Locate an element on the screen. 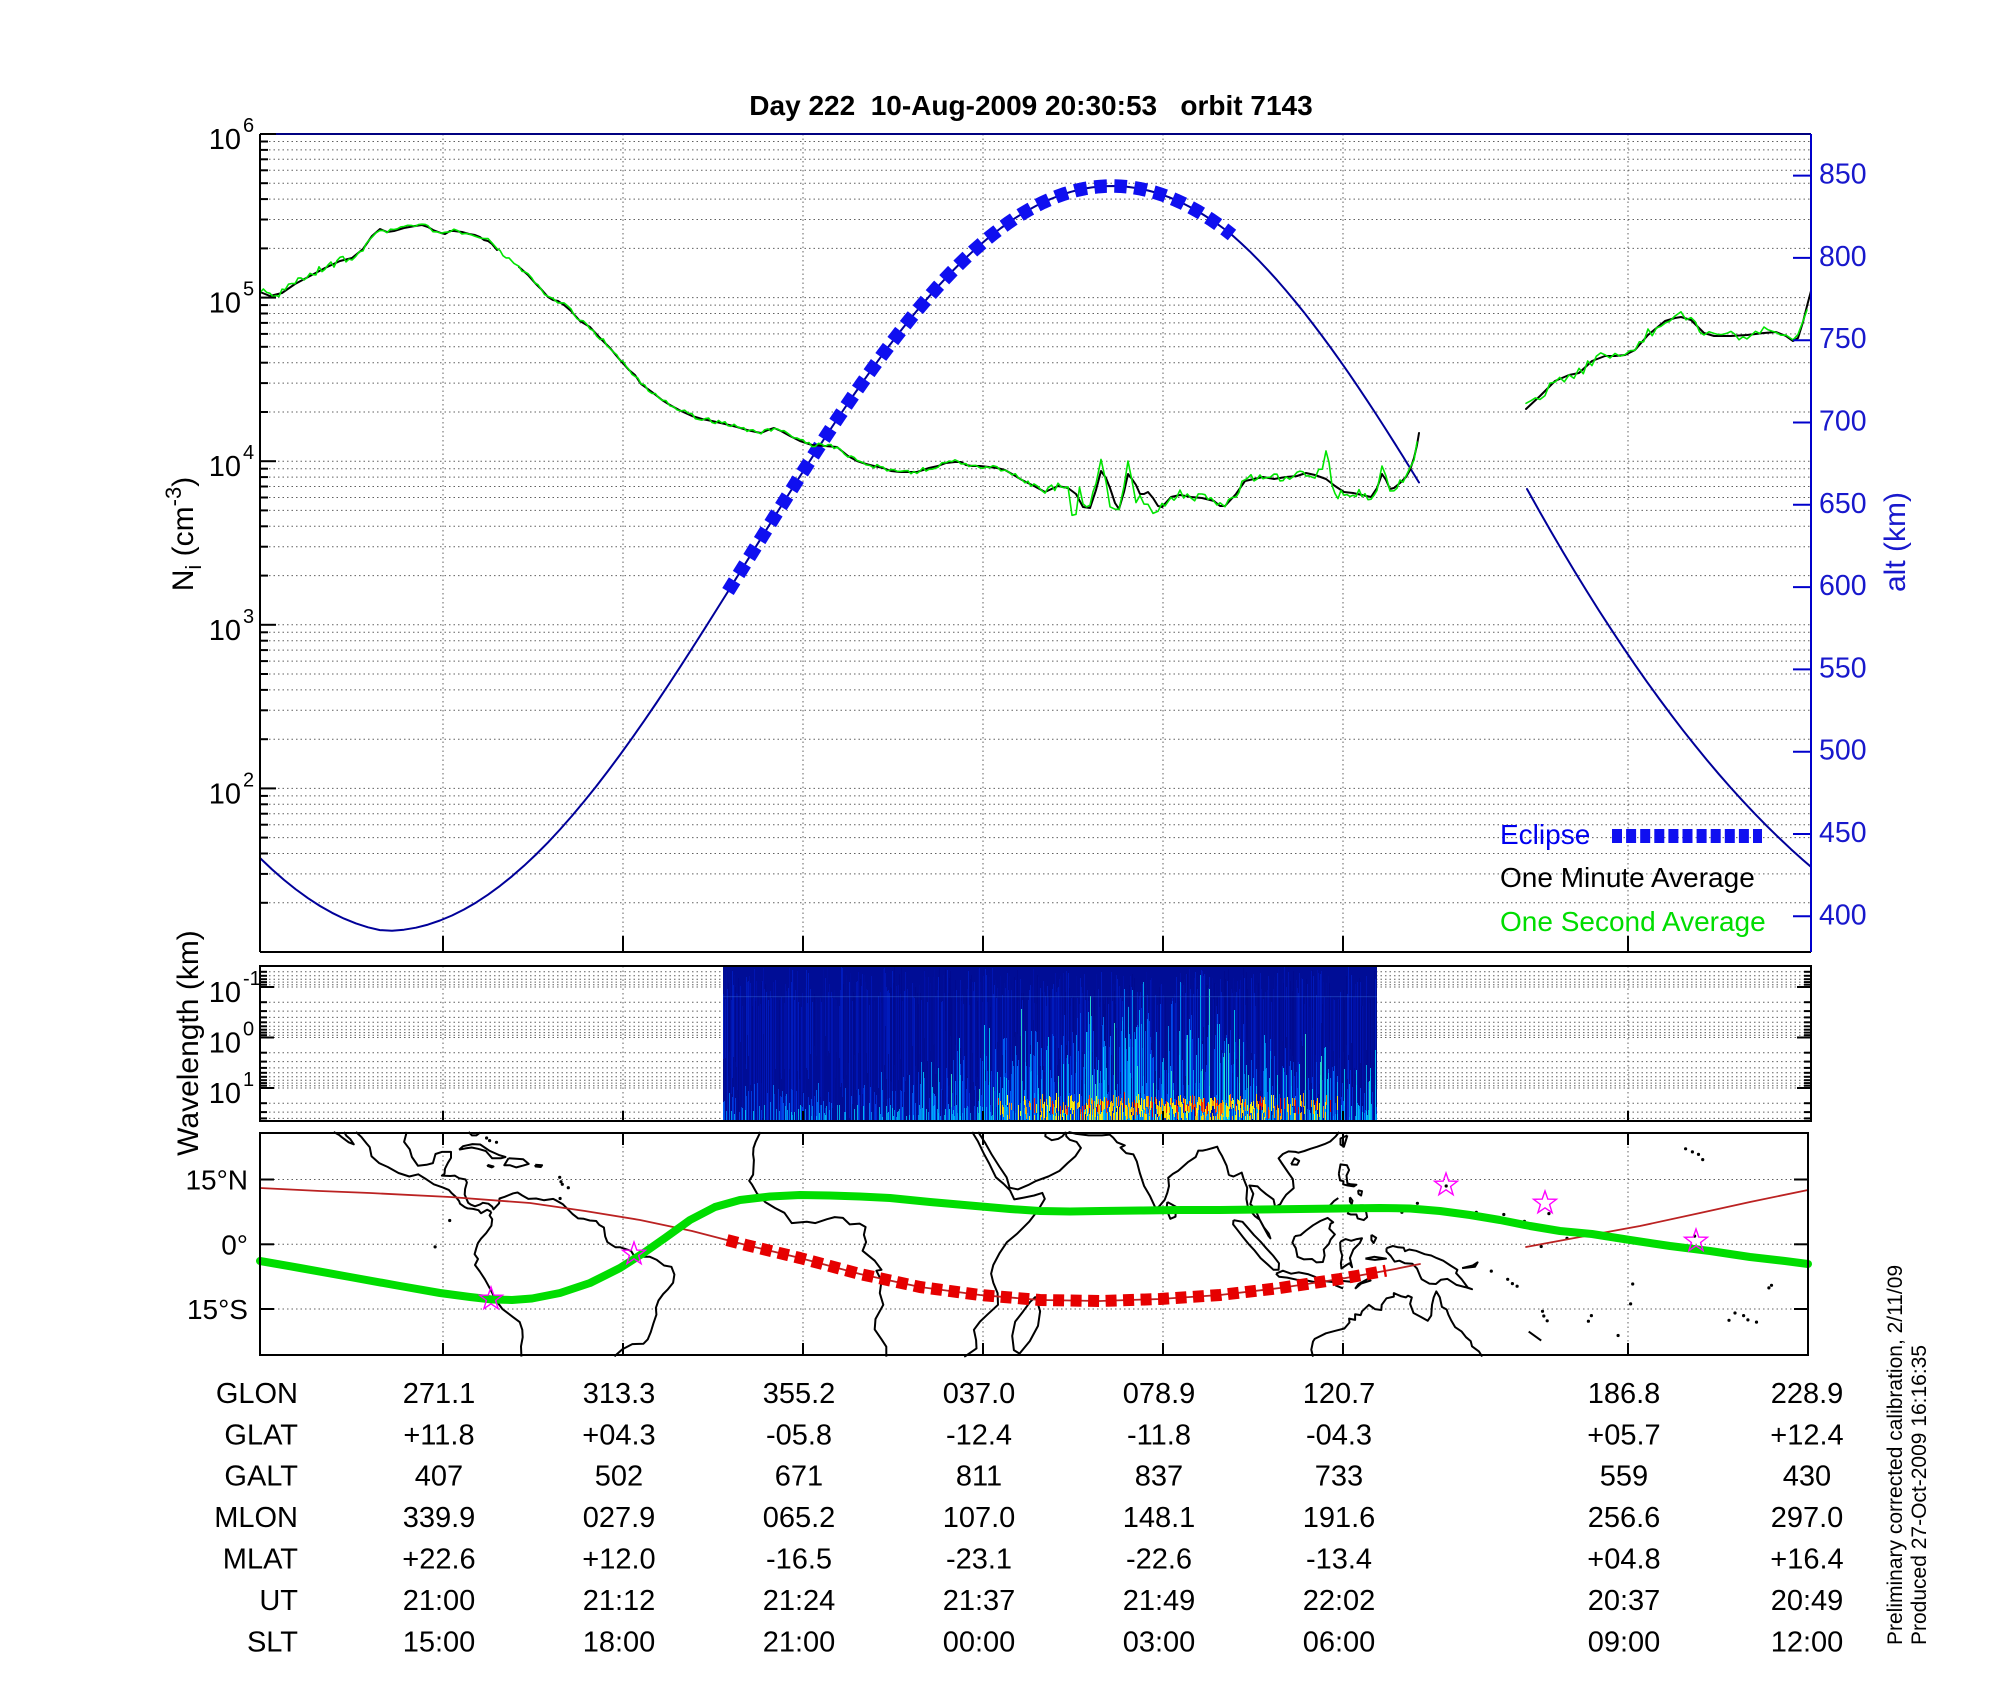  svg-text: 120.7 is located at coordinates (1339, 1394).